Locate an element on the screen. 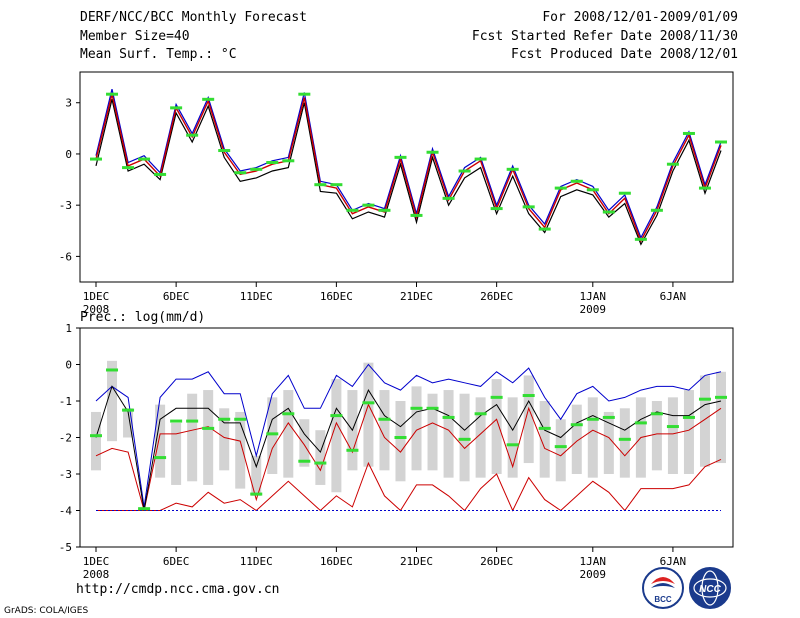 The height and width of the screenshot is (618, 800). ncc-logo-text: NCC is located at coordinates (710, 589).